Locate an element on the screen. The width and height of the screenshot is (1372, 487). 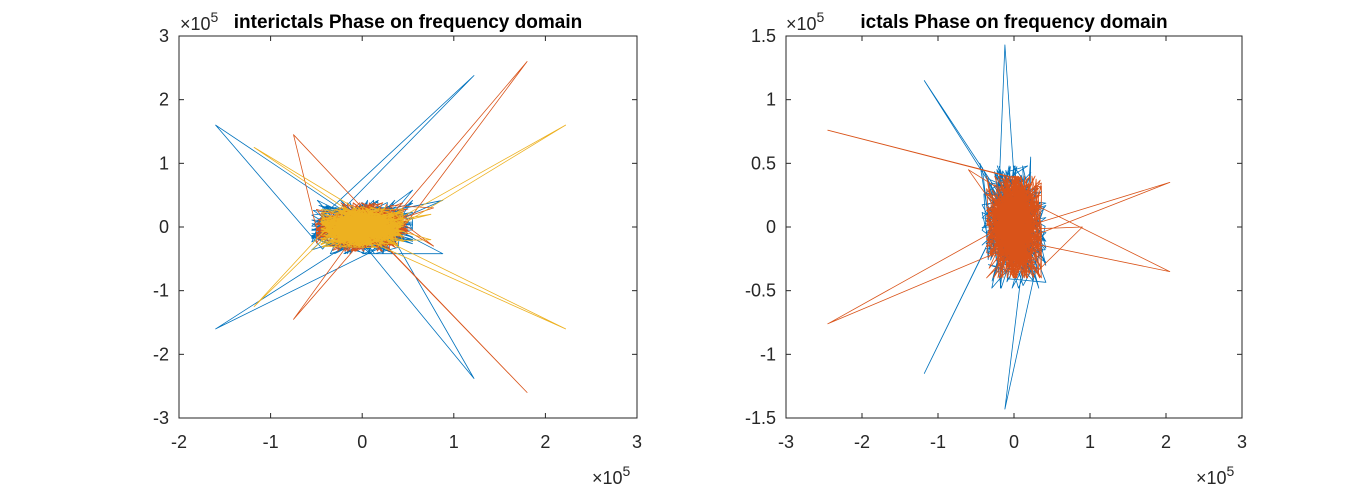
ictals-x-tick-label: -2 is located at coordinates (862, 442).